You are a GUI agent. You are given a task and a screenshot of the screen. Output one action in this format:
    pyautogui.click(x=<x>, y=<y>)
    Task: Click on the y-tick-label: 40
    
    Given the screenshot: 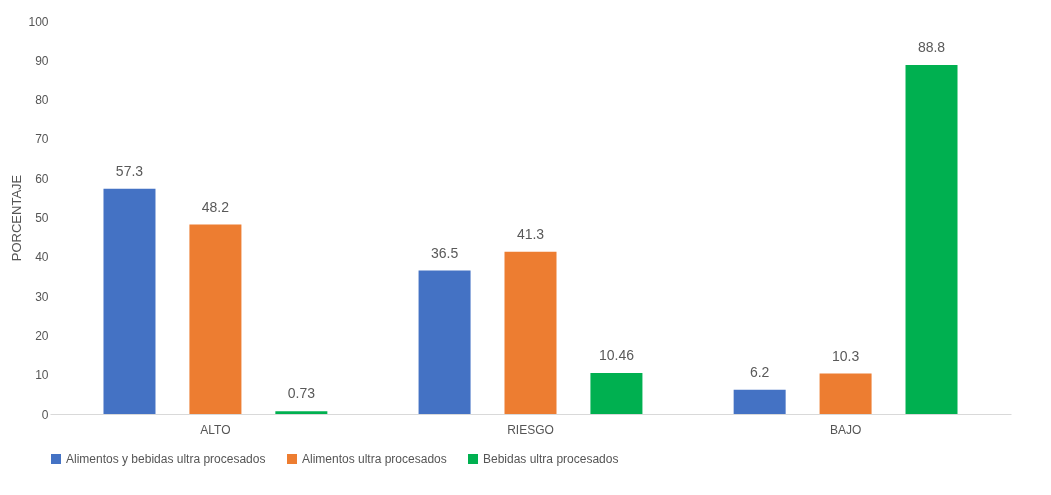 What is the action you would take?
    pyautogui.click(x=42, y=257)
    